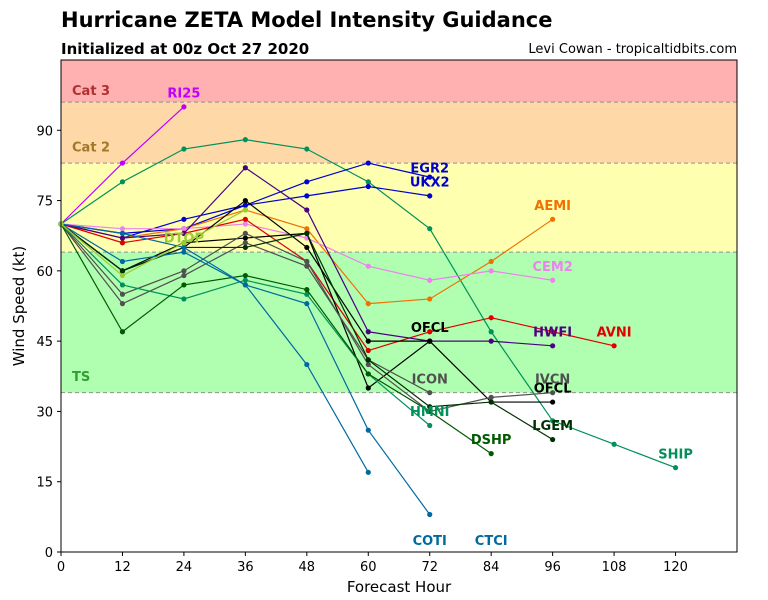 The image size is (768, 600). Describe the element at coordinates (491, 541) in the screenshot. I see `series-label-ctci: CTCI` at that location.